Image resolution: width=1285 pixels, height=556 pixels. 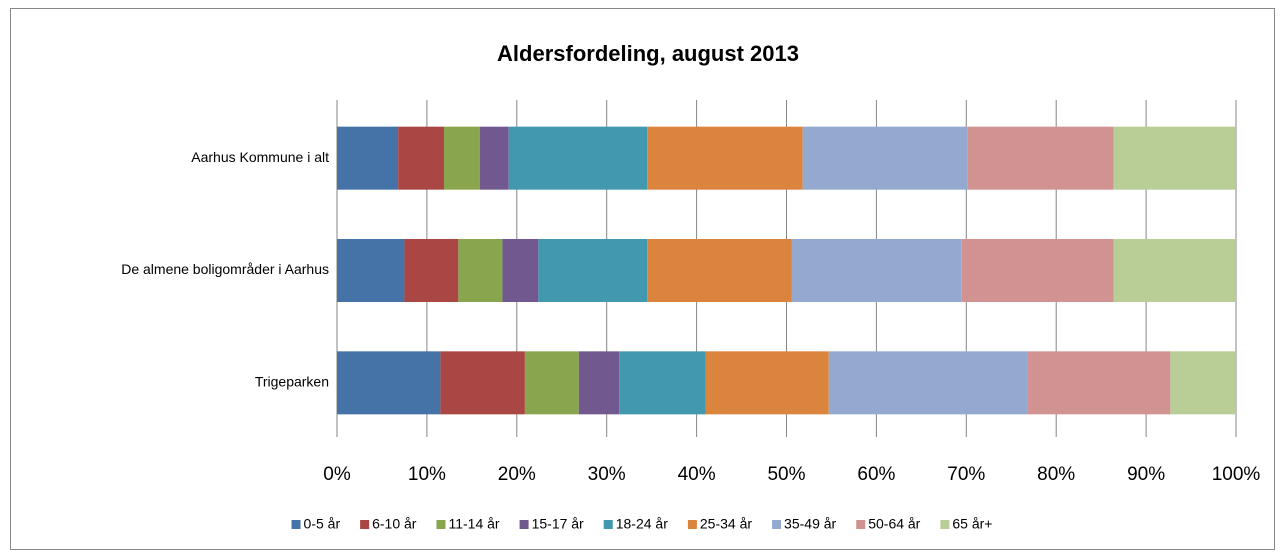 What do you see at coordinates (260, 157) in the screenshot?
I see `y-tick-label: Aarhus Kommune i alt` at bounding box center [260, 157].